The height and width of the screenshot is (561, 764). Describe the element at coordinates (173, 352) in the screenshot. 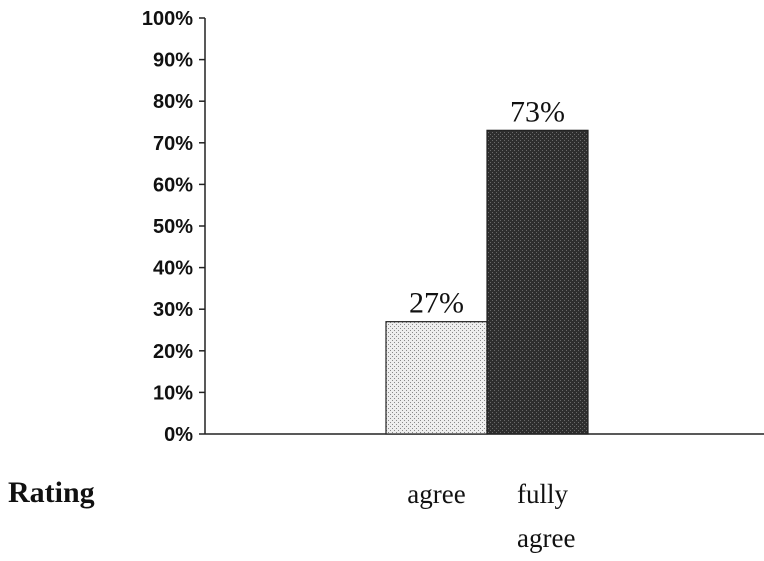

I see `y-tick-label: 20%` at that location.